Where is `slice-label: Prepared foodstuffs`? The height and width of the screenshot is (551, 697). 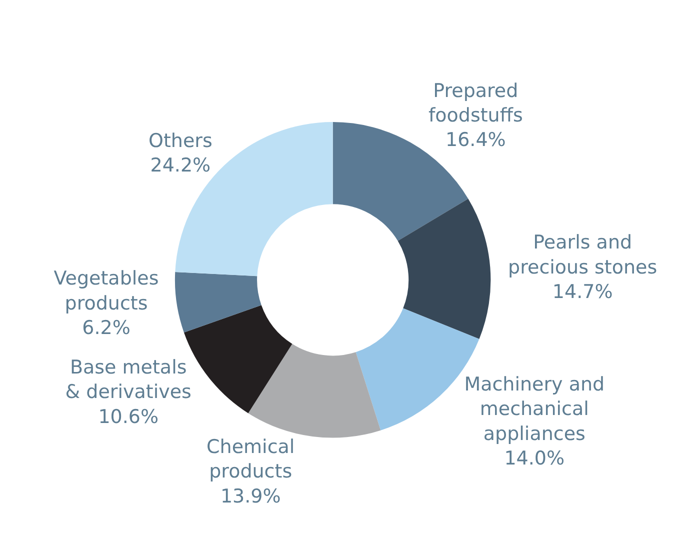 slice-label: Prepared foodstuffs is located at coordinates (475, 103).